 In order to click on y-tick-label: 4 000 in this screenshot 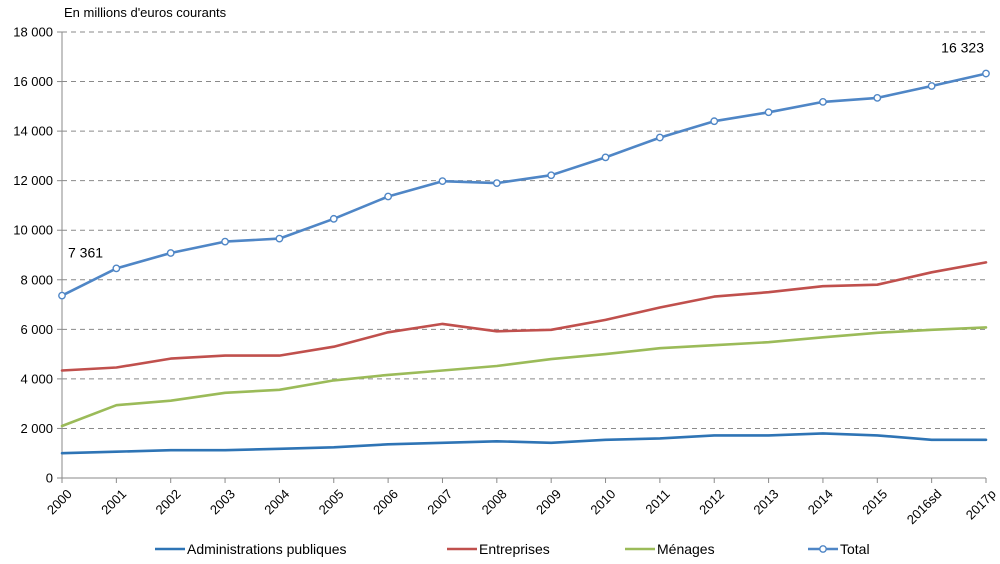, I will do `click(36, 378)`.